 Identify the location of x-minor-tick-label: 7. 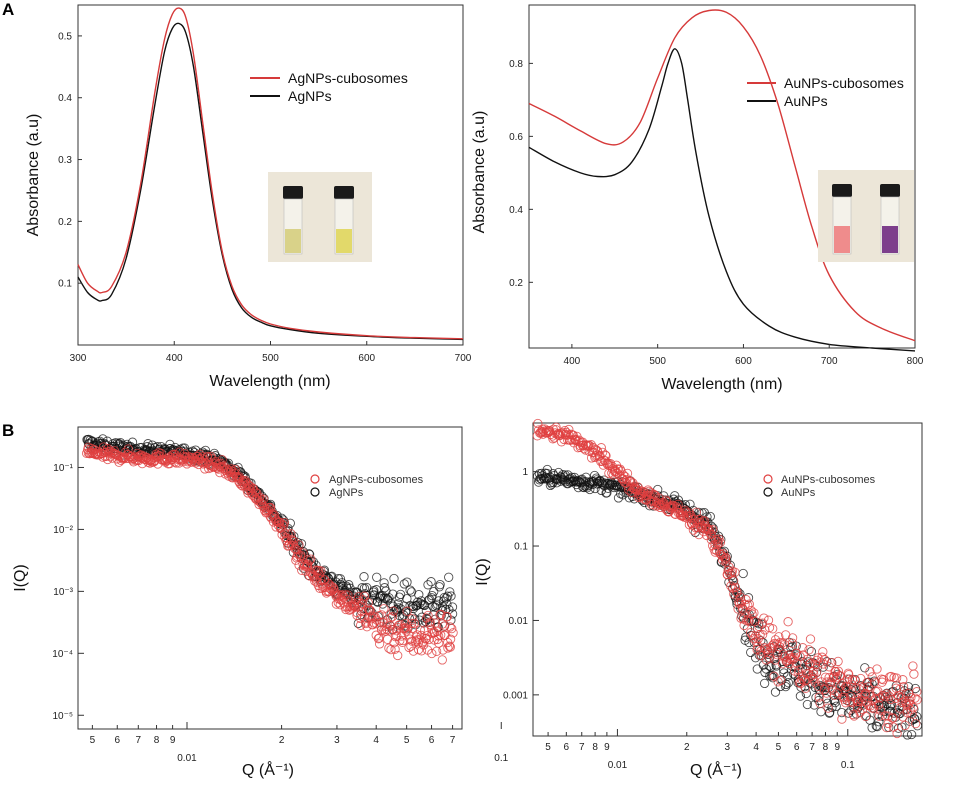
(453, 740).